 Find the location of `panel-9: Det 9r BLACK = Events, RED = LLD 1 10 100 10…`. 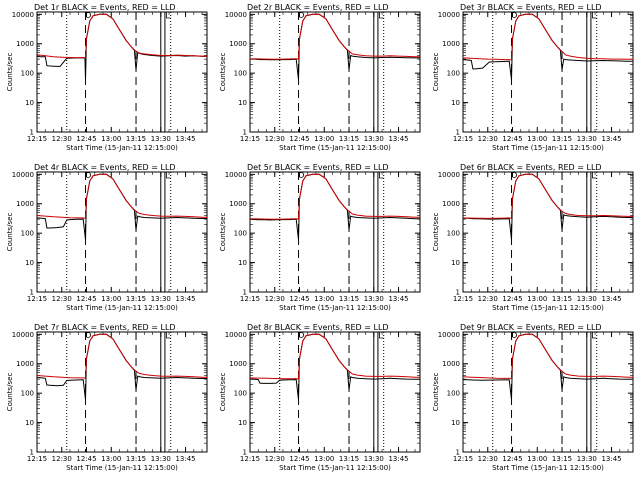

panel-9: Det 9r BLACK = Events, RED = LLD 1 10 100 10… is located at coordinates (533, 397).